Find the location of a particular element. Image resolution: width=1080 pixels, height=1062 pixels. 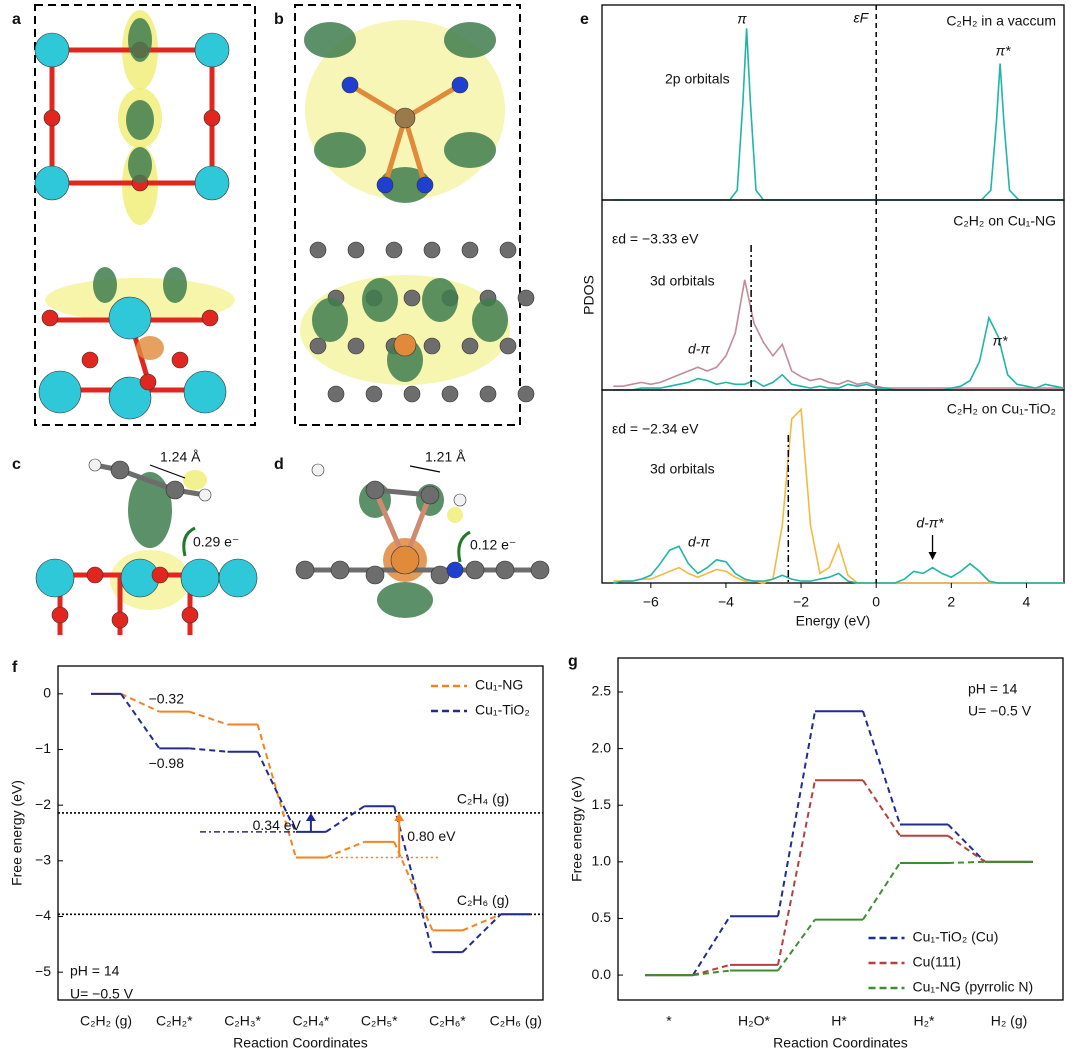

y-tick-label: 1.0 is located at coordinates (602, 861).